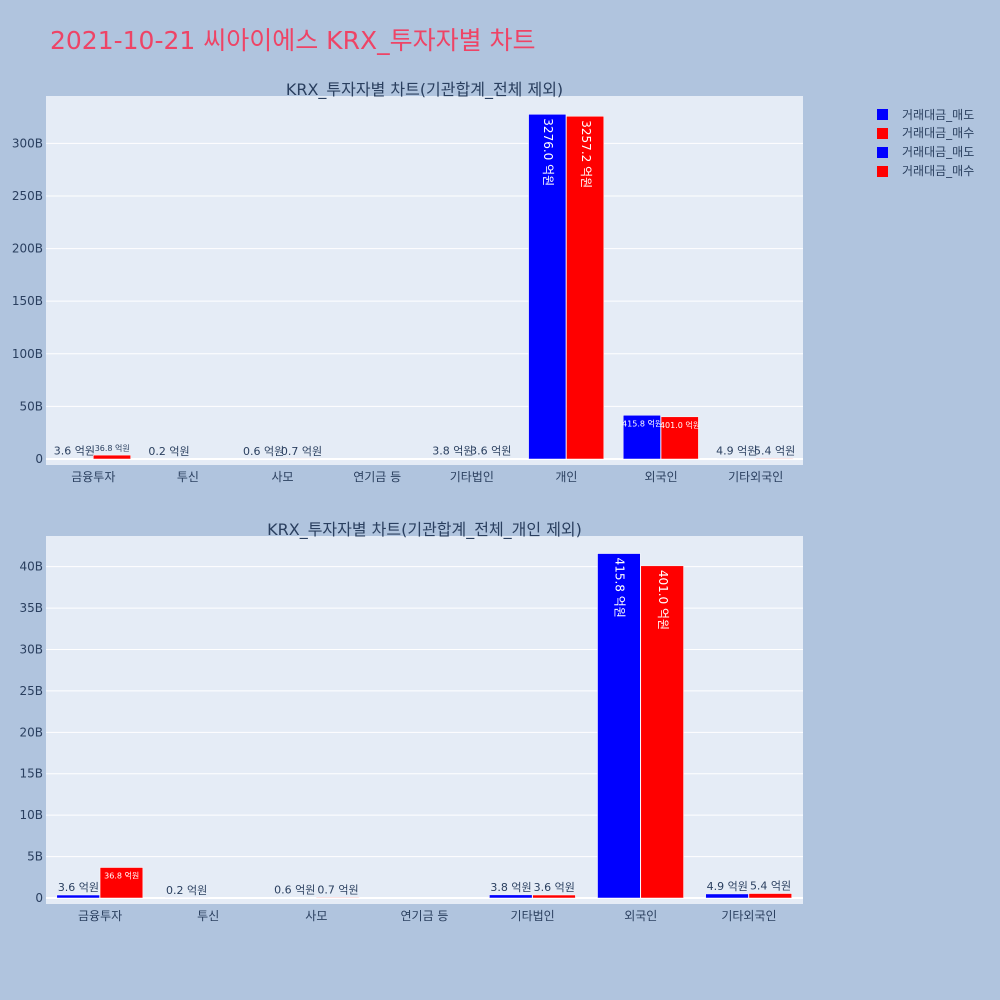  What do you see at coordinates (586, 154) in the screenshot?
I see `data-label: 3257.2 억원` at bounding box center [586, 154].